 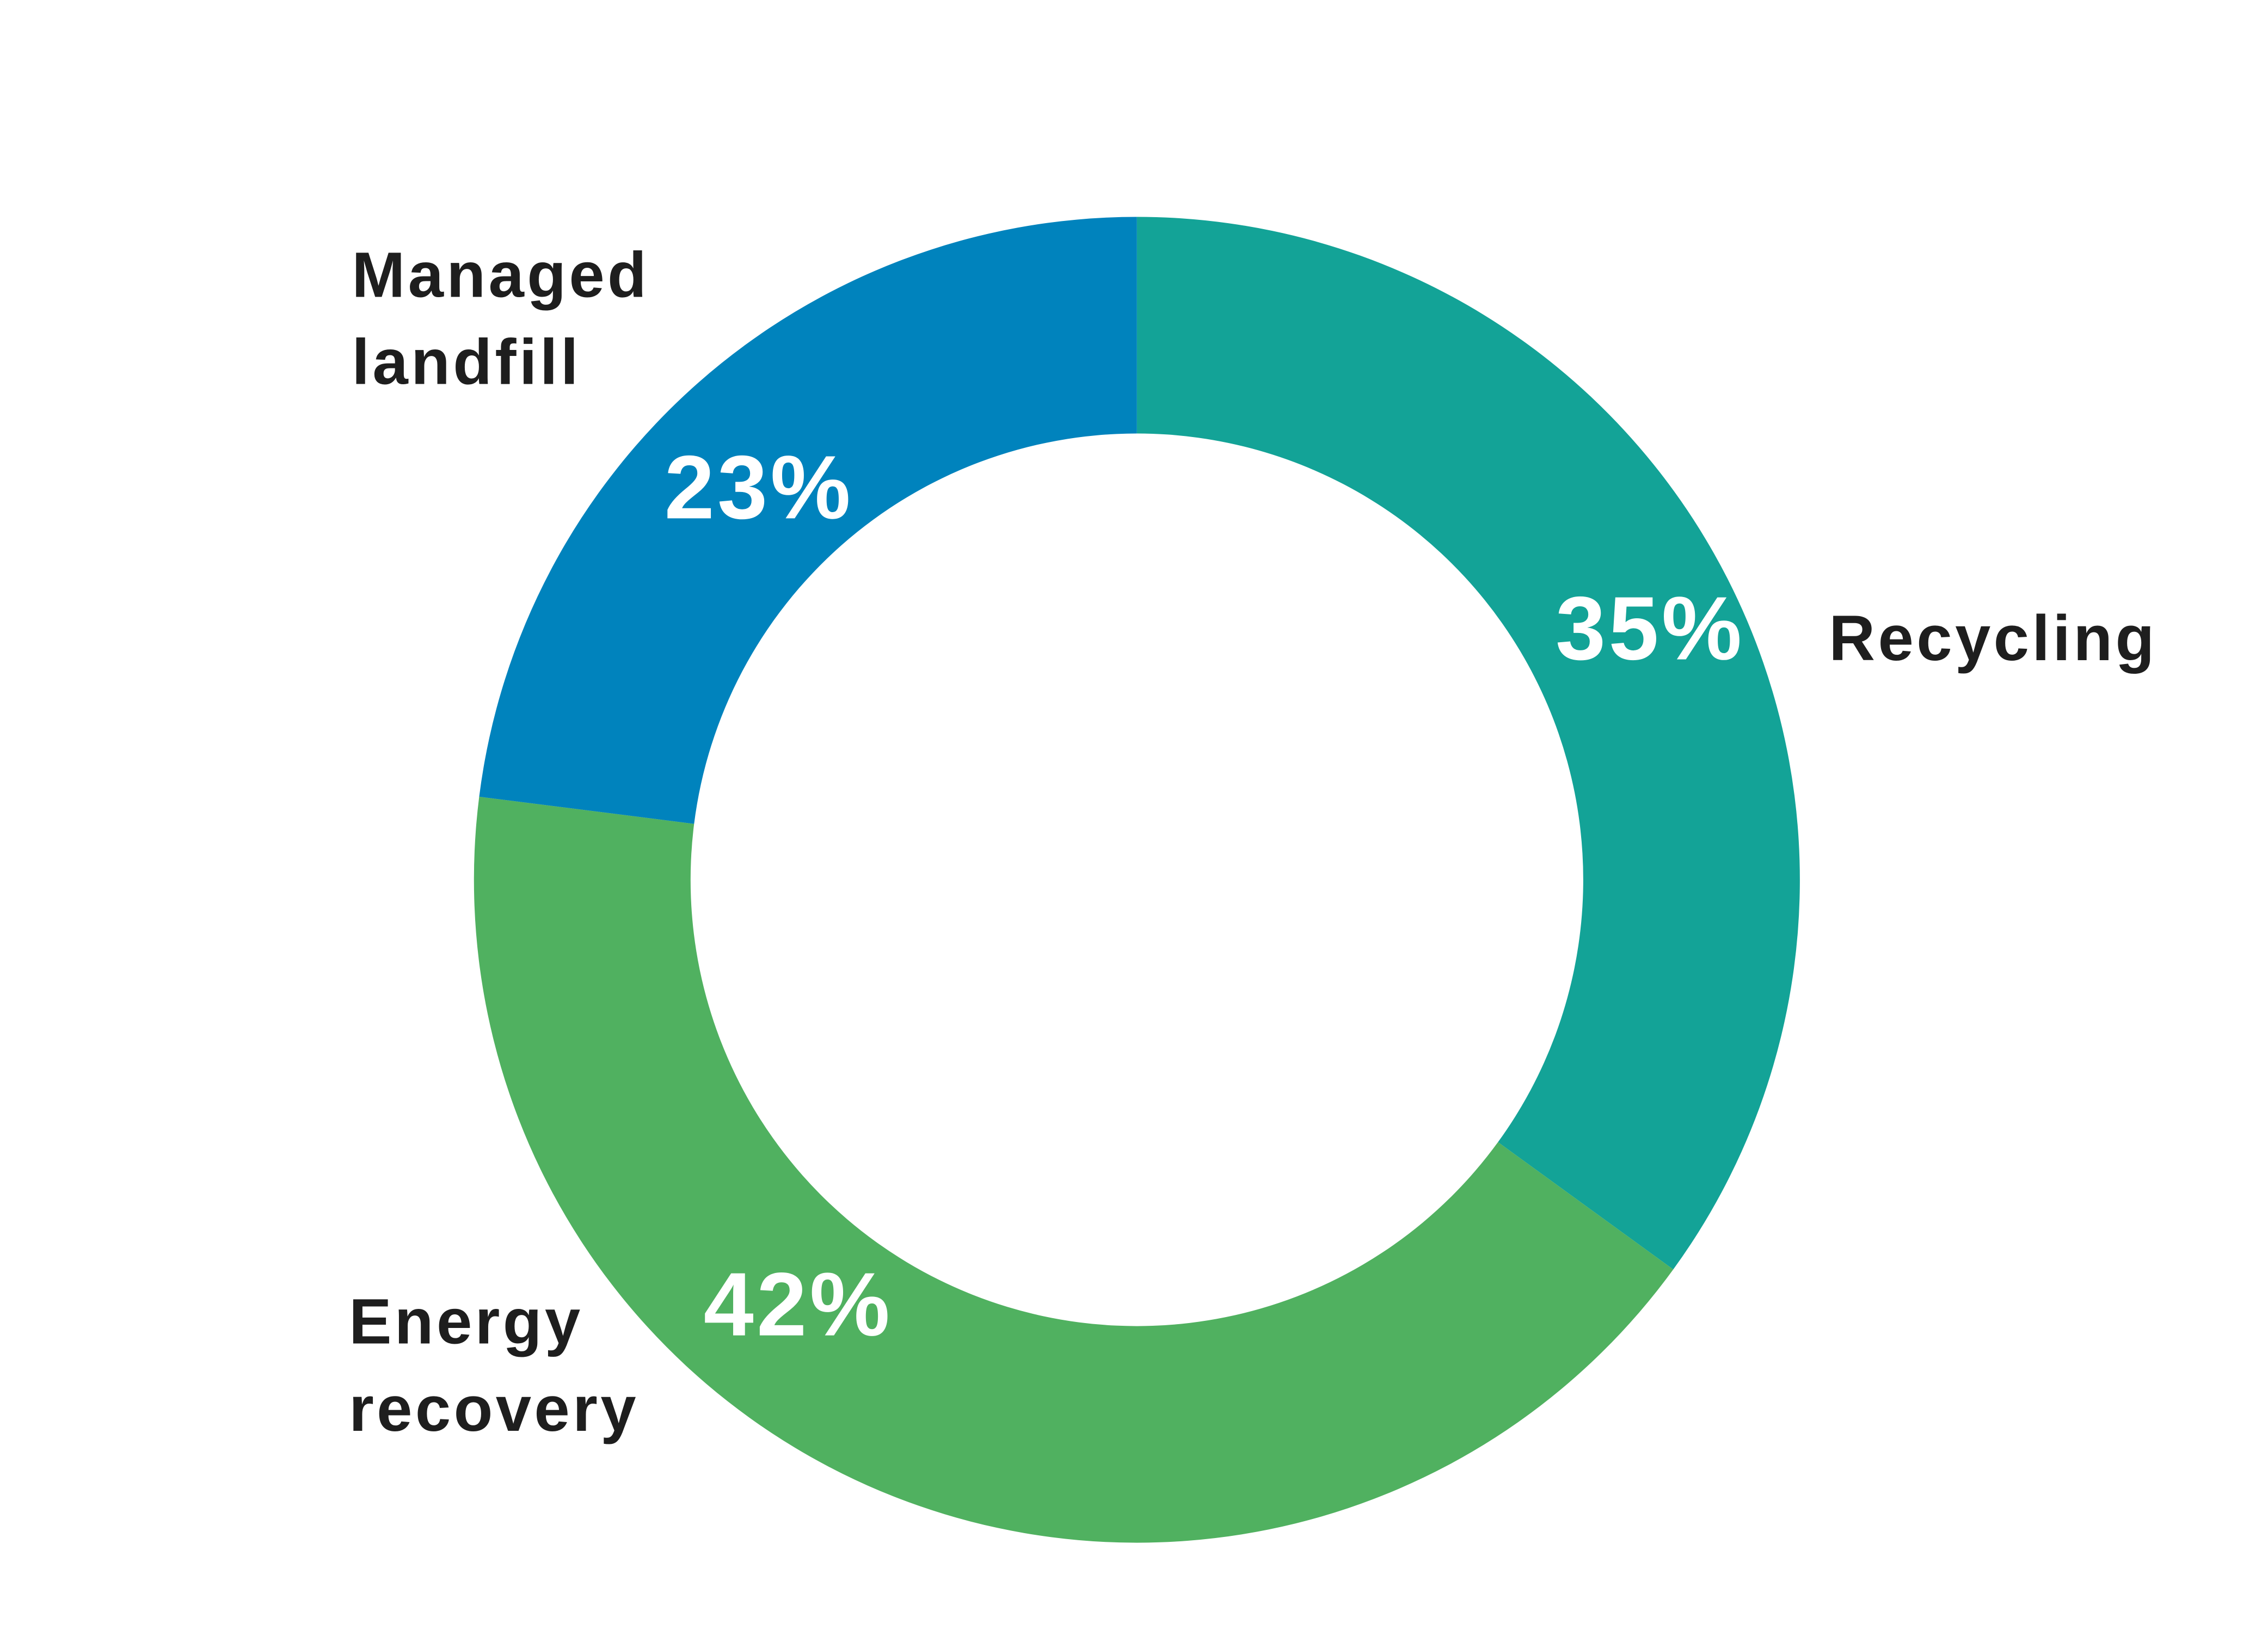 I want to click on category-label-box: Managed landfill, so click(x=497, y=319).